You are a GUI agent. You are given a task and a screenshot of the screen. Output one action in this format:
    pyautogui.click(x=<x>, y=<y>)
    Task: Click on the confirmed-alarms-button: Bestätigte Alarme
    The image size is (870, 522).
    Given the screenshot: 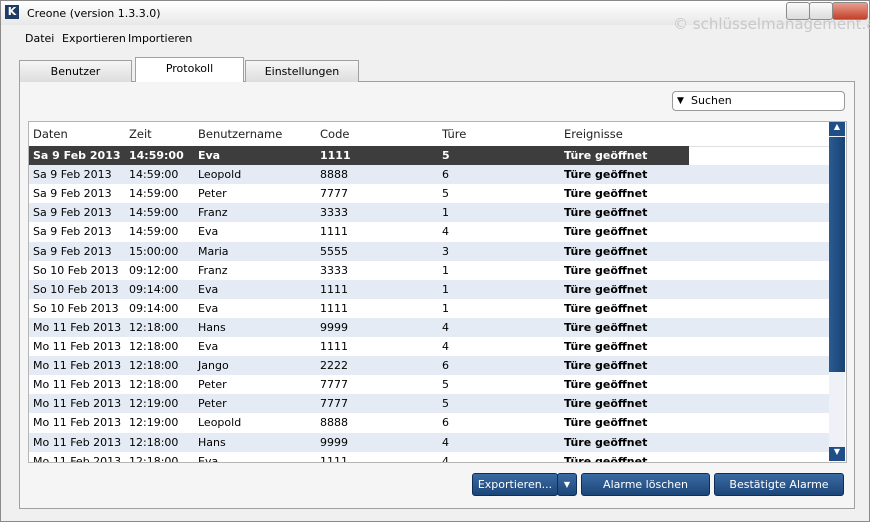 What is the action you would take?
    pyautogui.click(x=779, y=484)
    